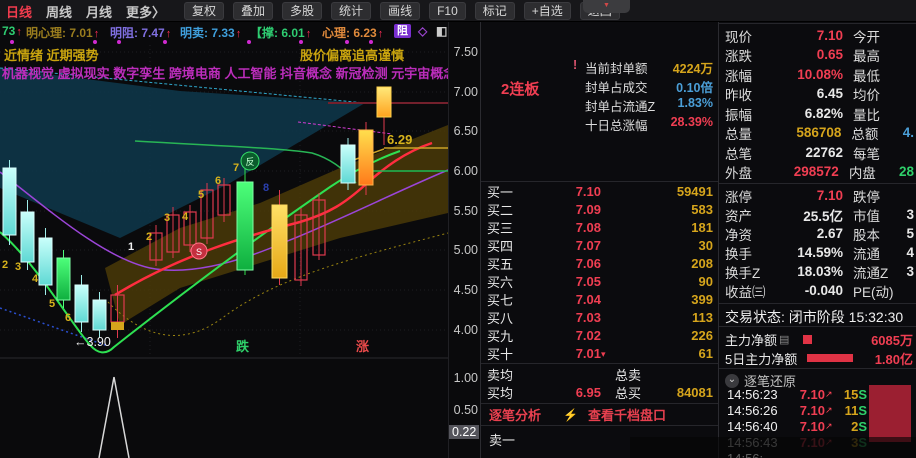 The width and height of the screenshot is (916, 458). What do you see at coordinates (442, 31) in the screenshot?
I see `half-square-icon: ◧` at bounding box center [442, 31].